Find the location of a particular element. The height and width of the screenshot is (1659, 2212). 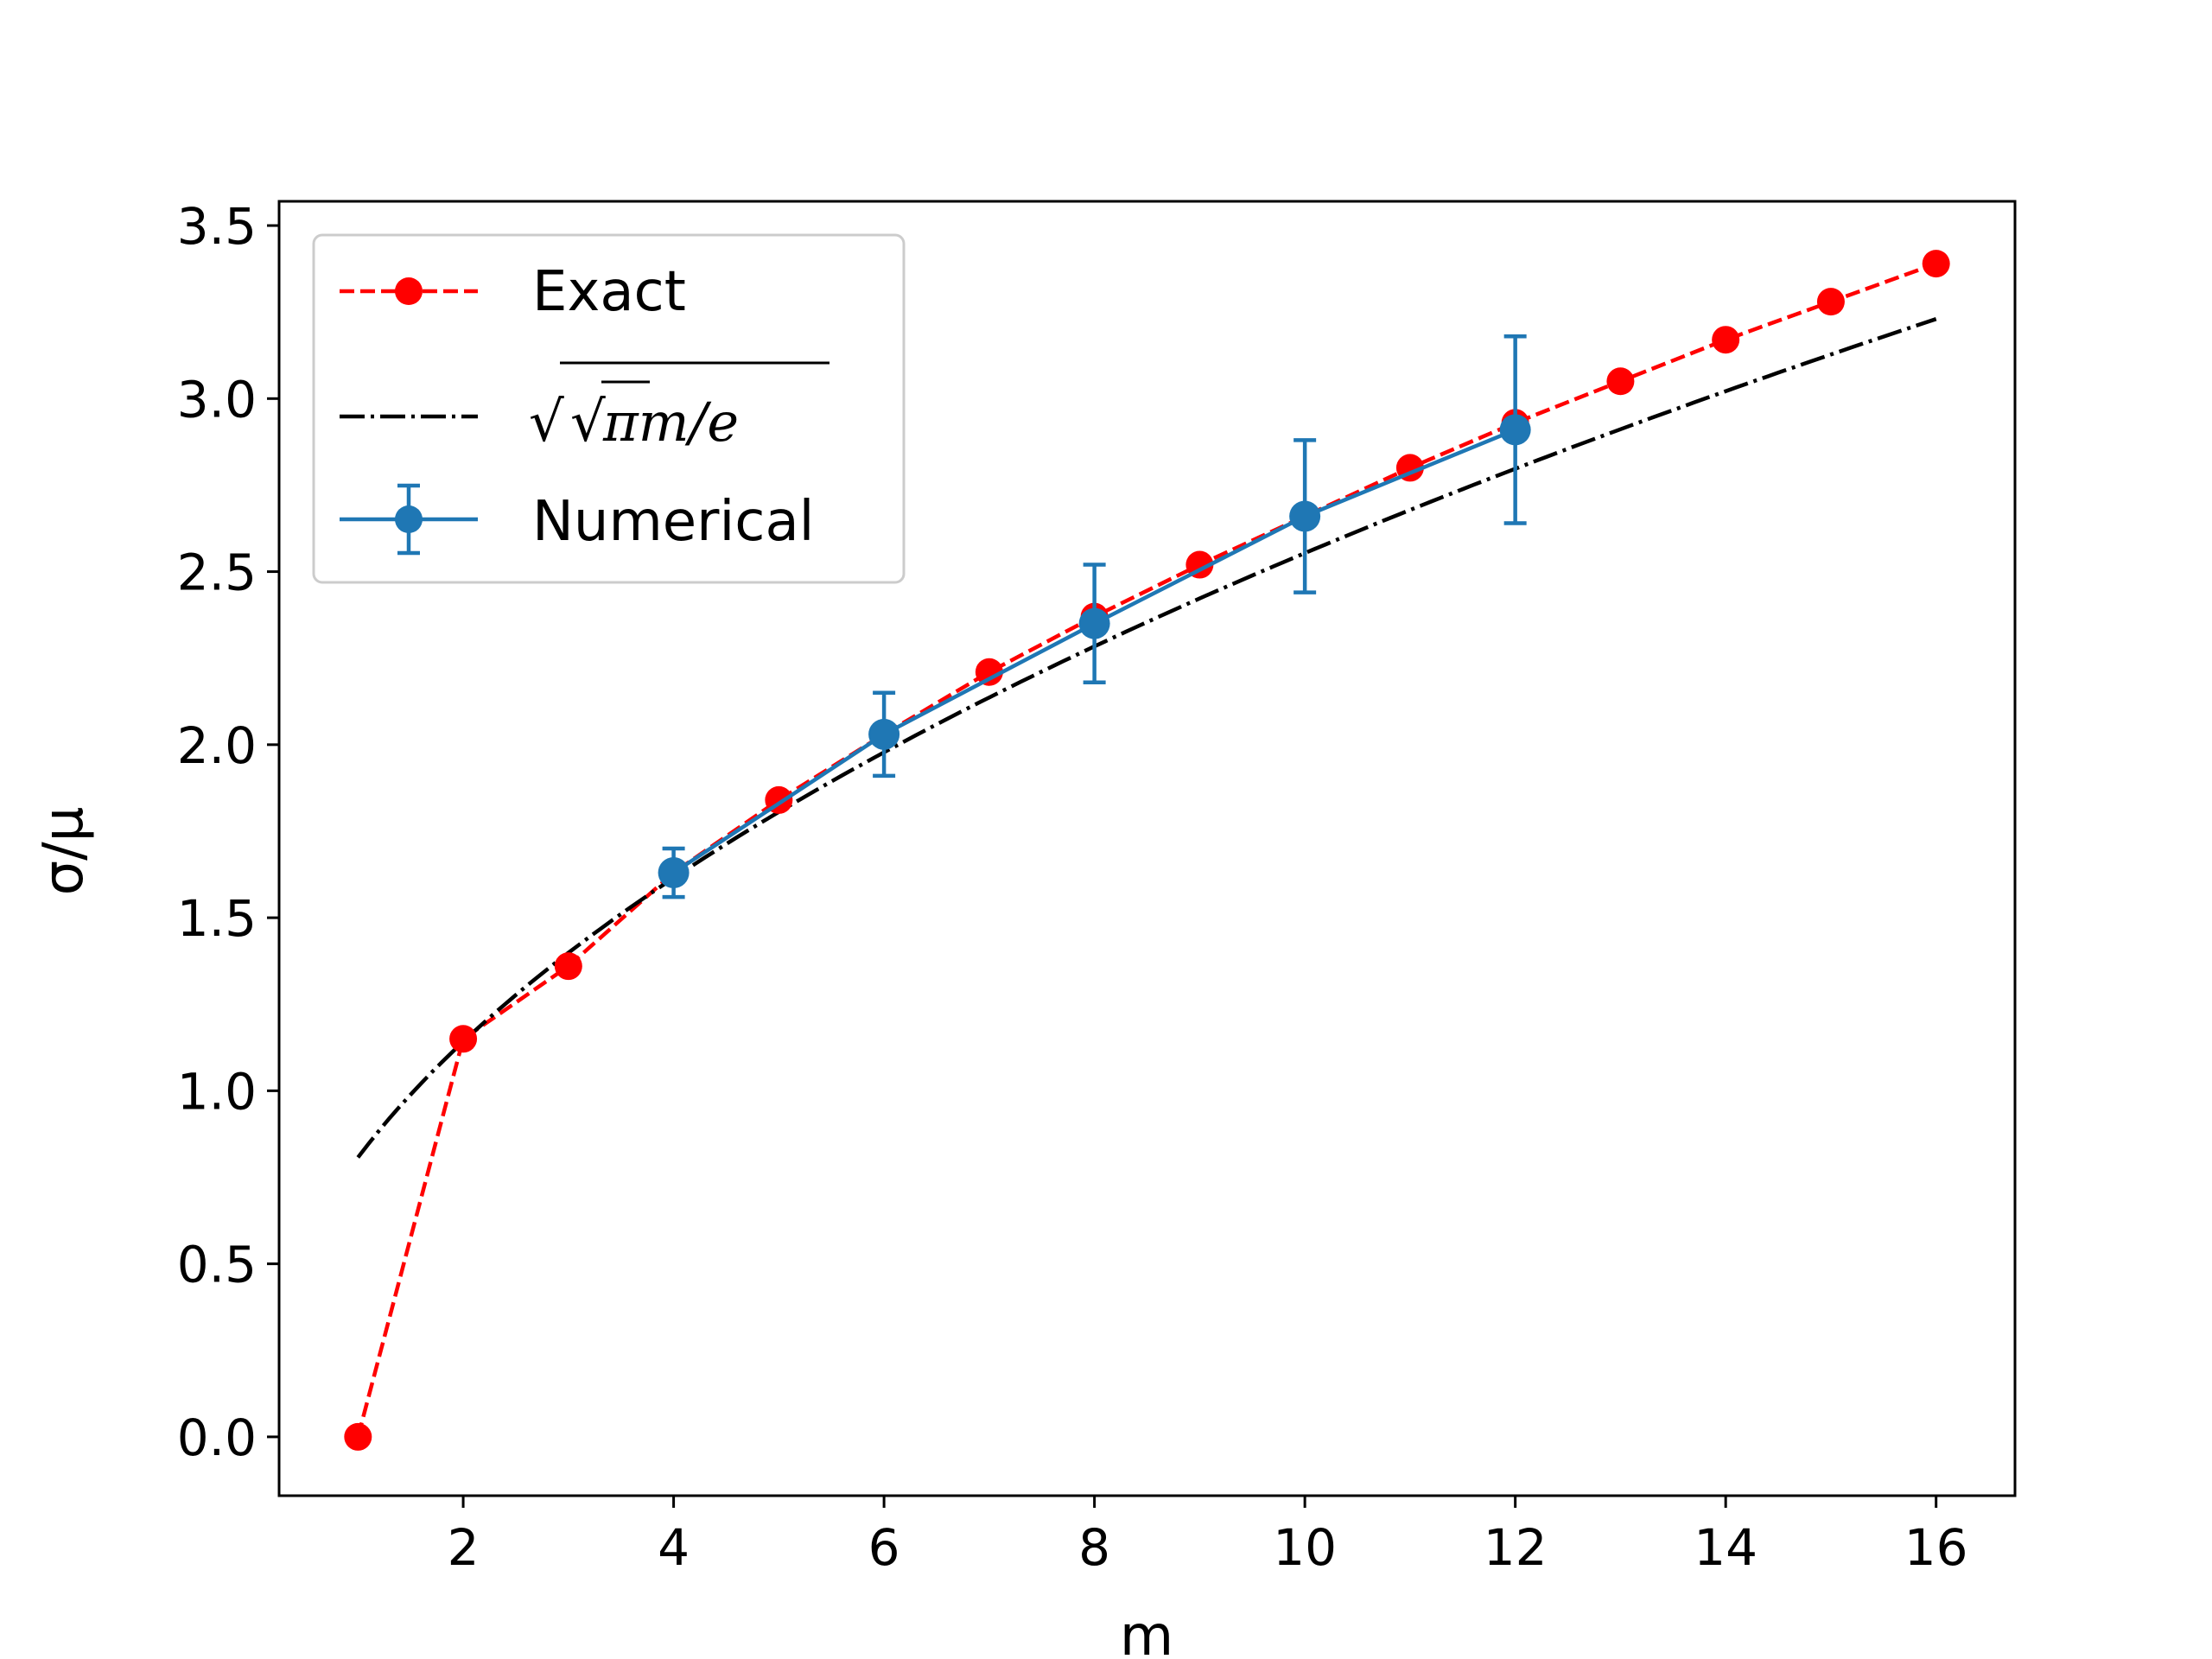

y-tick-label: 1.0 is located at coordinates (217, 1091).